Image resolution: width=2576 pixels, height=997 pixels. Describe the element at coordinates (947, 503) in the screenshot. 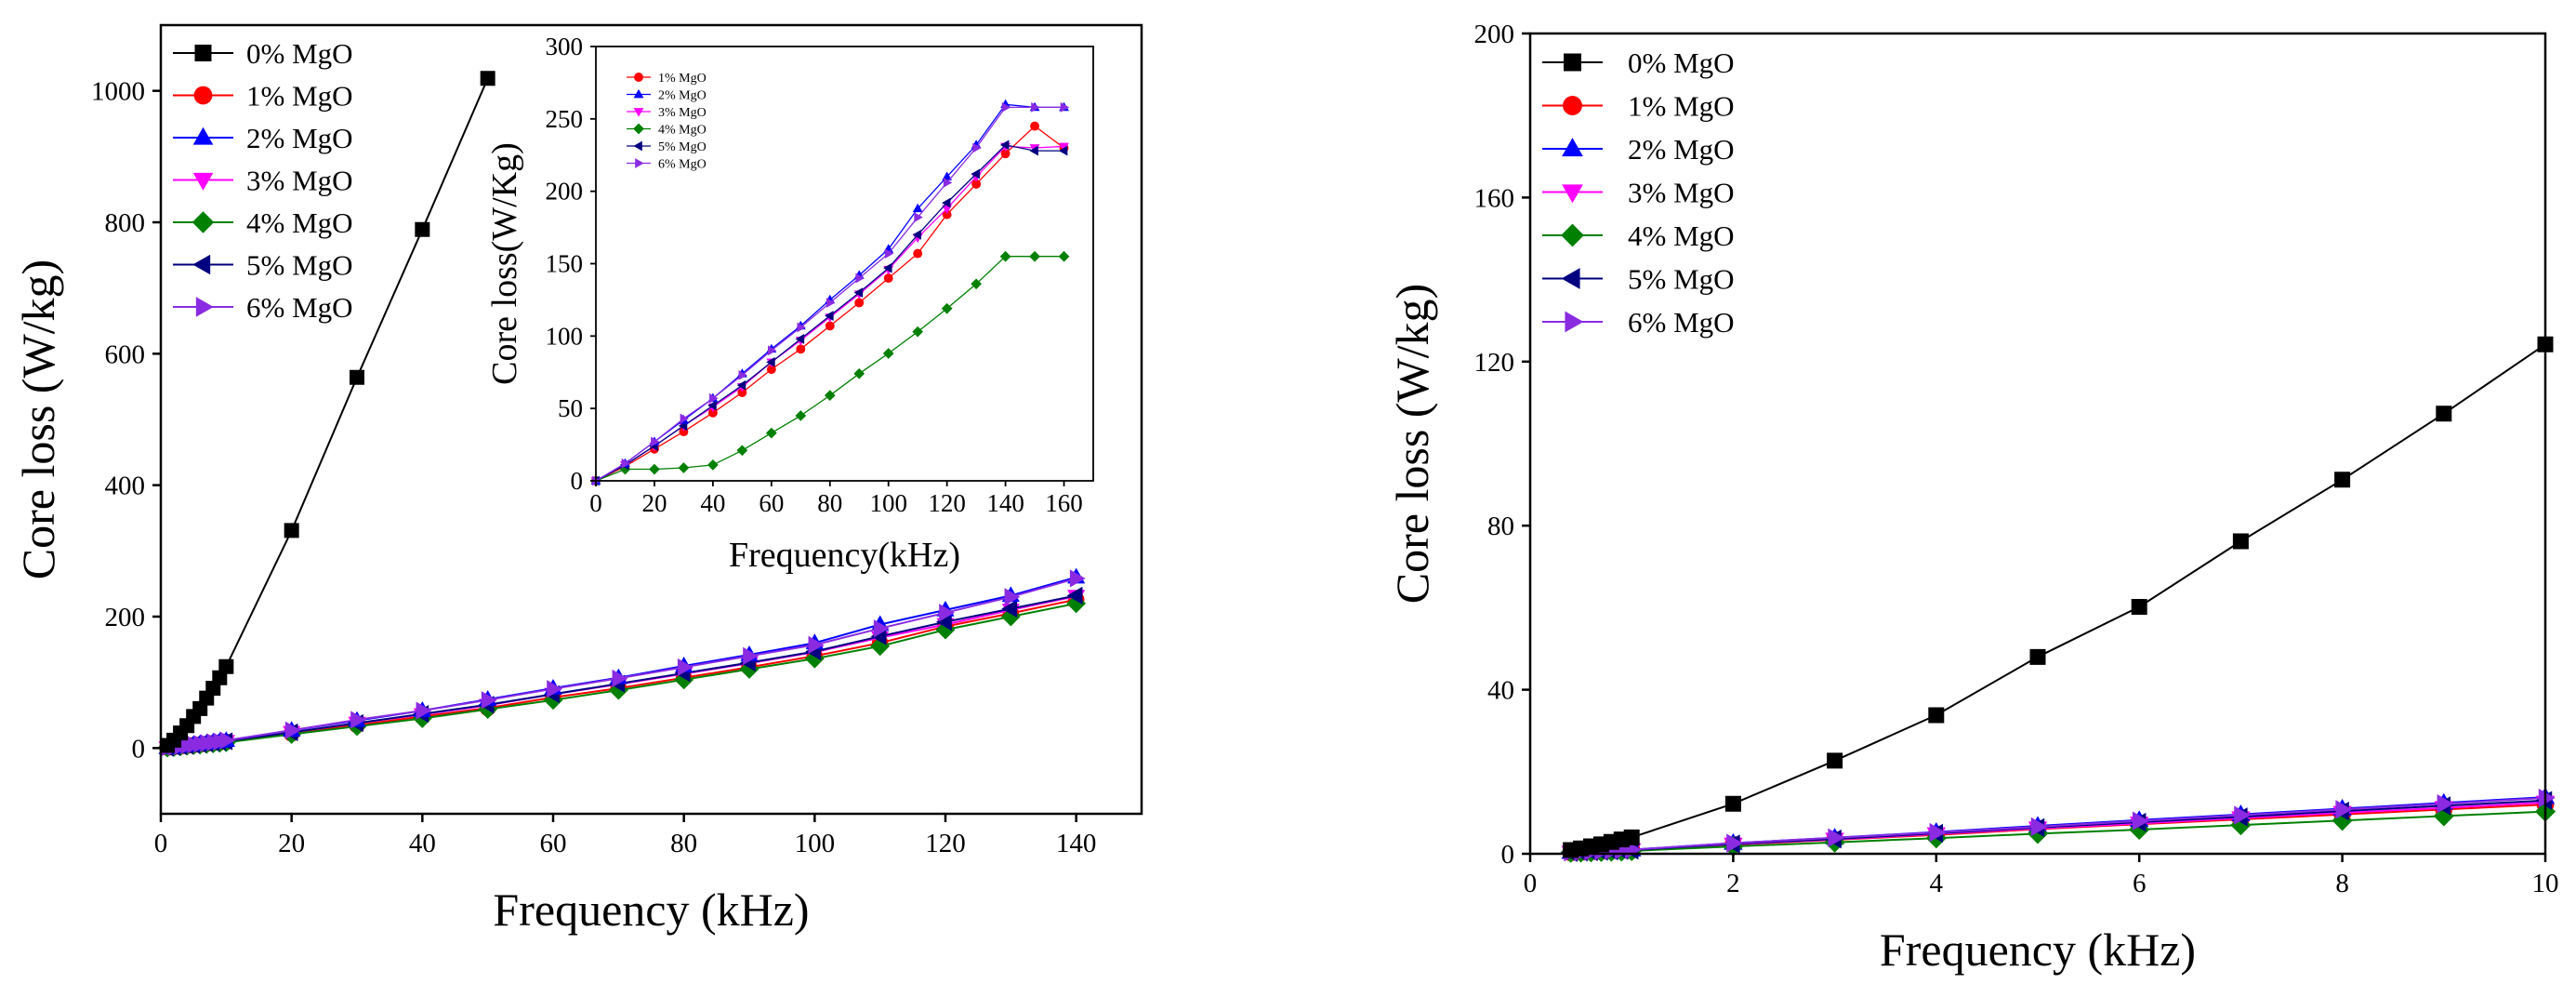

I see `inset-x-tick-label: 120` at that location.